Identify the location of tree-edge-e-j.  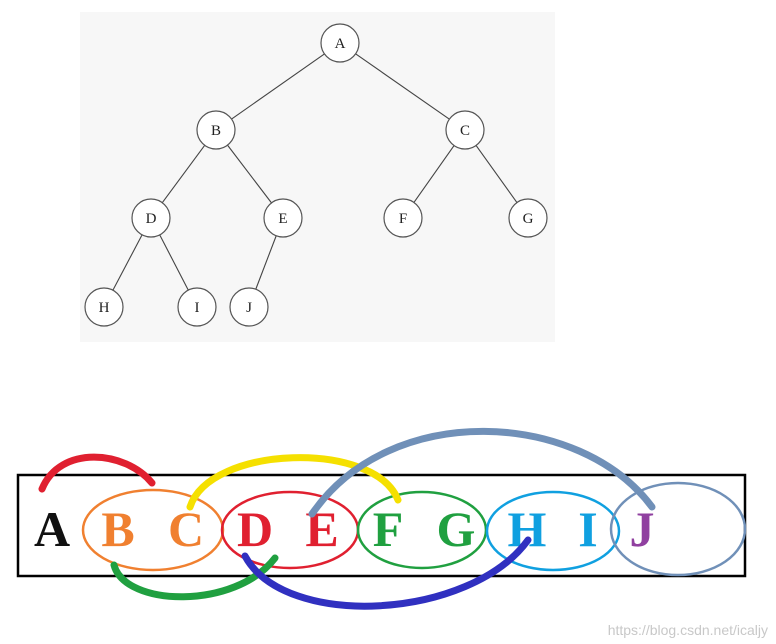
(266, 262).